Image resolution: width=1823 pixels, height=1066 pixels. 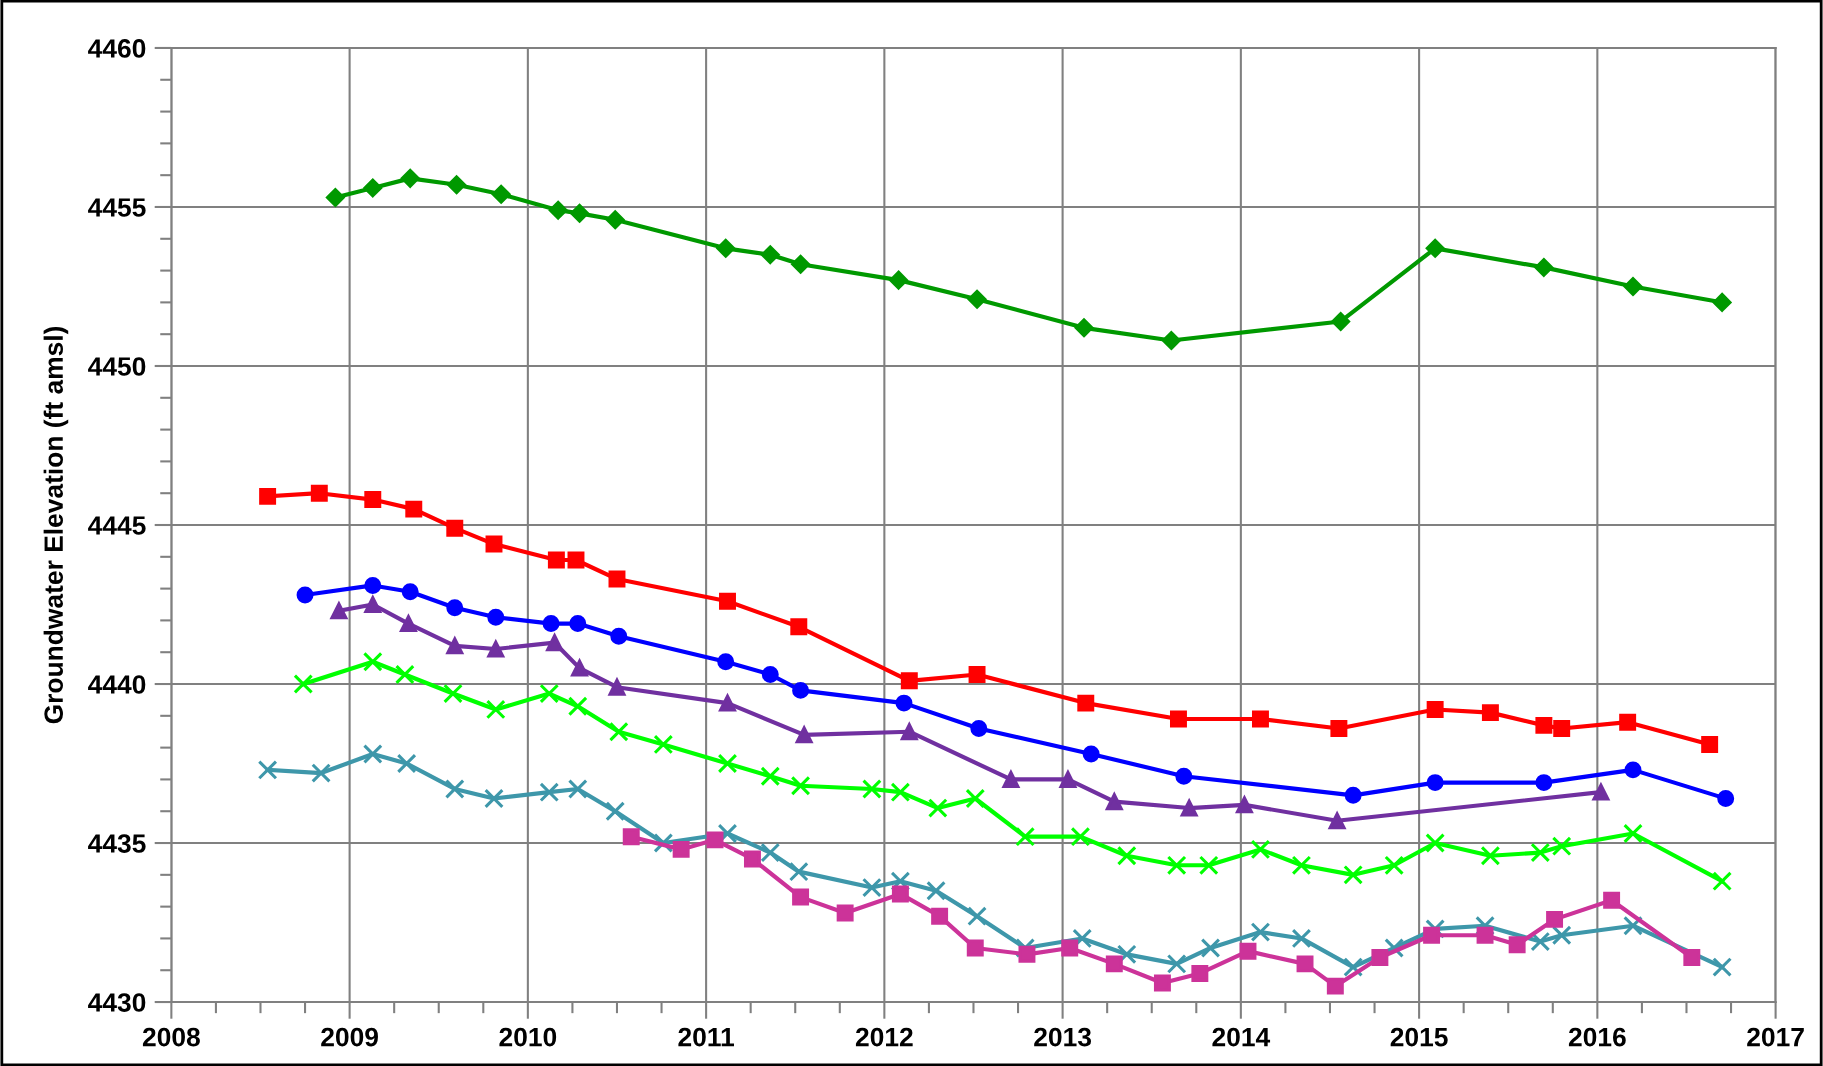 What do you see at coordinates (117, 48) in the screenshot?
I see `y-tick-label: 4460` at bounding box center [117, 48].